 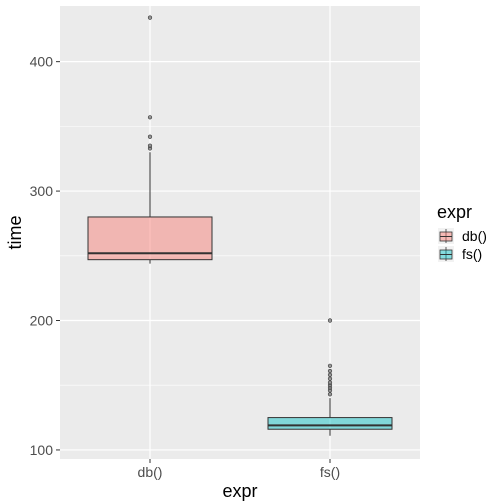 I want to click on legend-item: db(), so click(x=462, y=236).